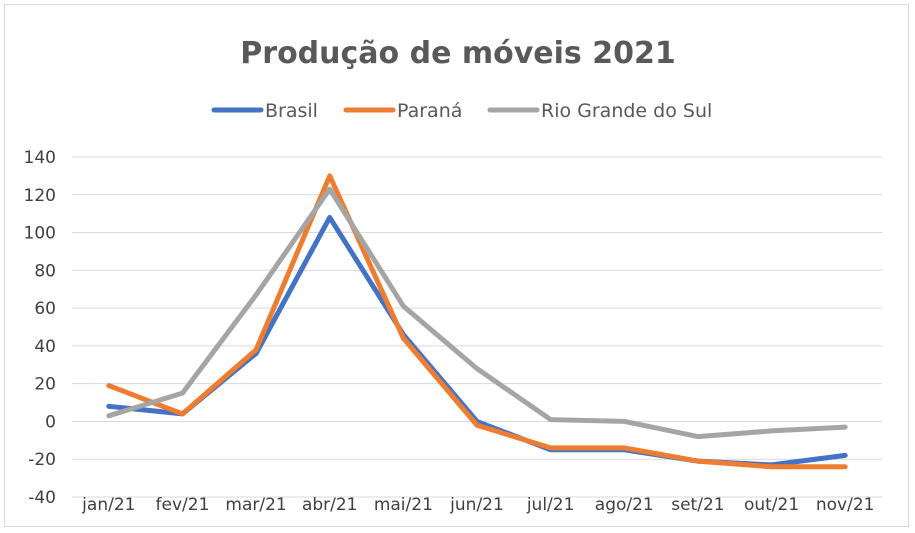 This screenshot has height=533, width=915. I want to click on x-tick-label: ago/21, so click(624, 505).